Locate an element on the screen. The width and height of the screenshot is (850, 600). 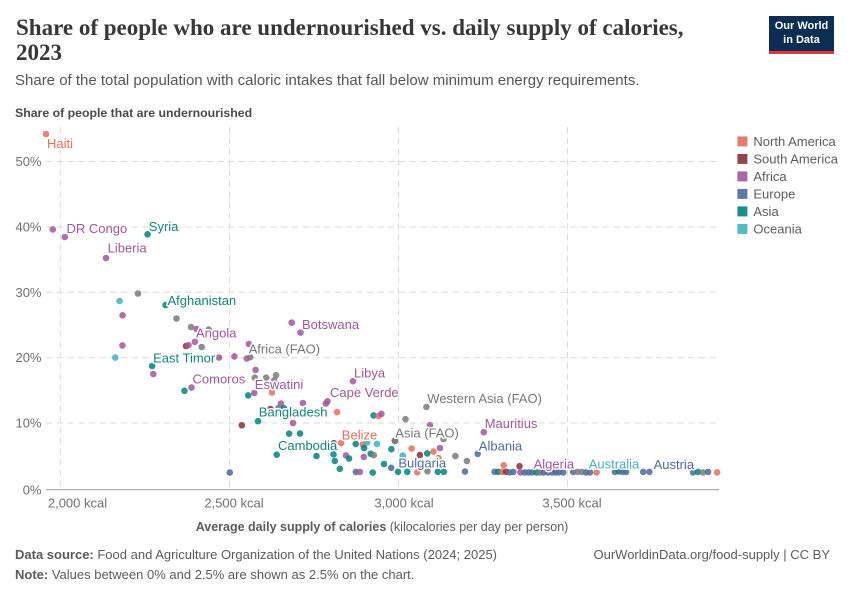
svg-text: Haiti is located at coordinates (60, 143).